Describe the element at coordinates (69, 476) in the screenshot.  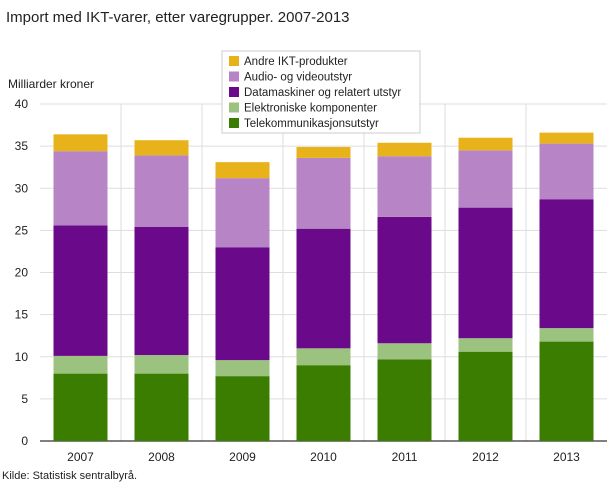
I see `source: Kilde: Statistisk sentralbyrå.` at that location.